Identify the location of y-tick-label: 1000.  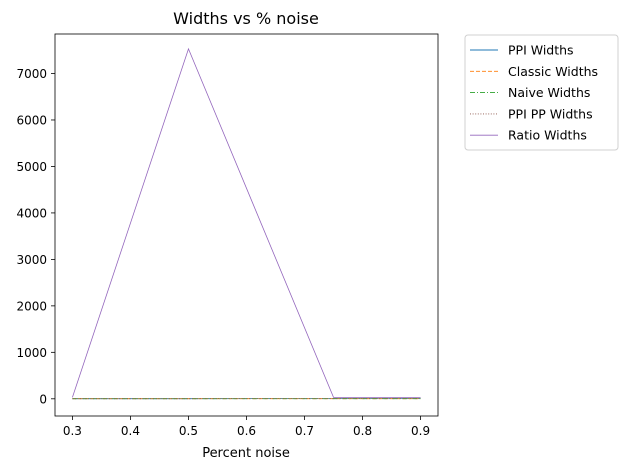
(31, 353).